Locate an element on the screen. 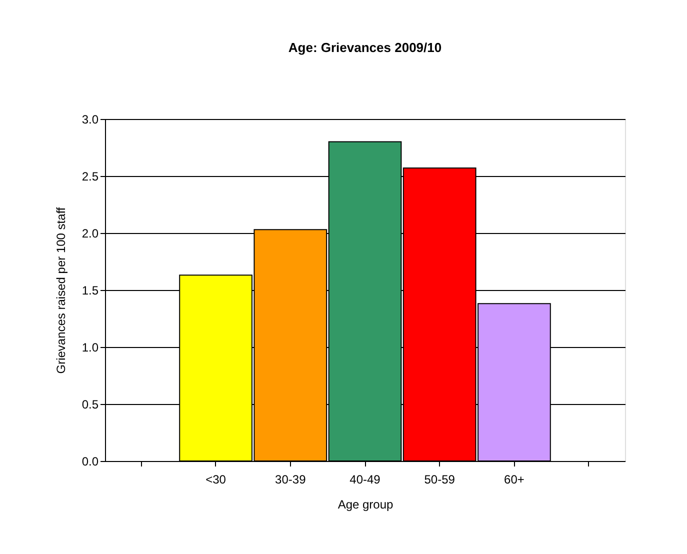 Image resolution: width=687 pixels, height=554 pixels. y-tick-label: 0.5 is located at coordinates (90, 405).